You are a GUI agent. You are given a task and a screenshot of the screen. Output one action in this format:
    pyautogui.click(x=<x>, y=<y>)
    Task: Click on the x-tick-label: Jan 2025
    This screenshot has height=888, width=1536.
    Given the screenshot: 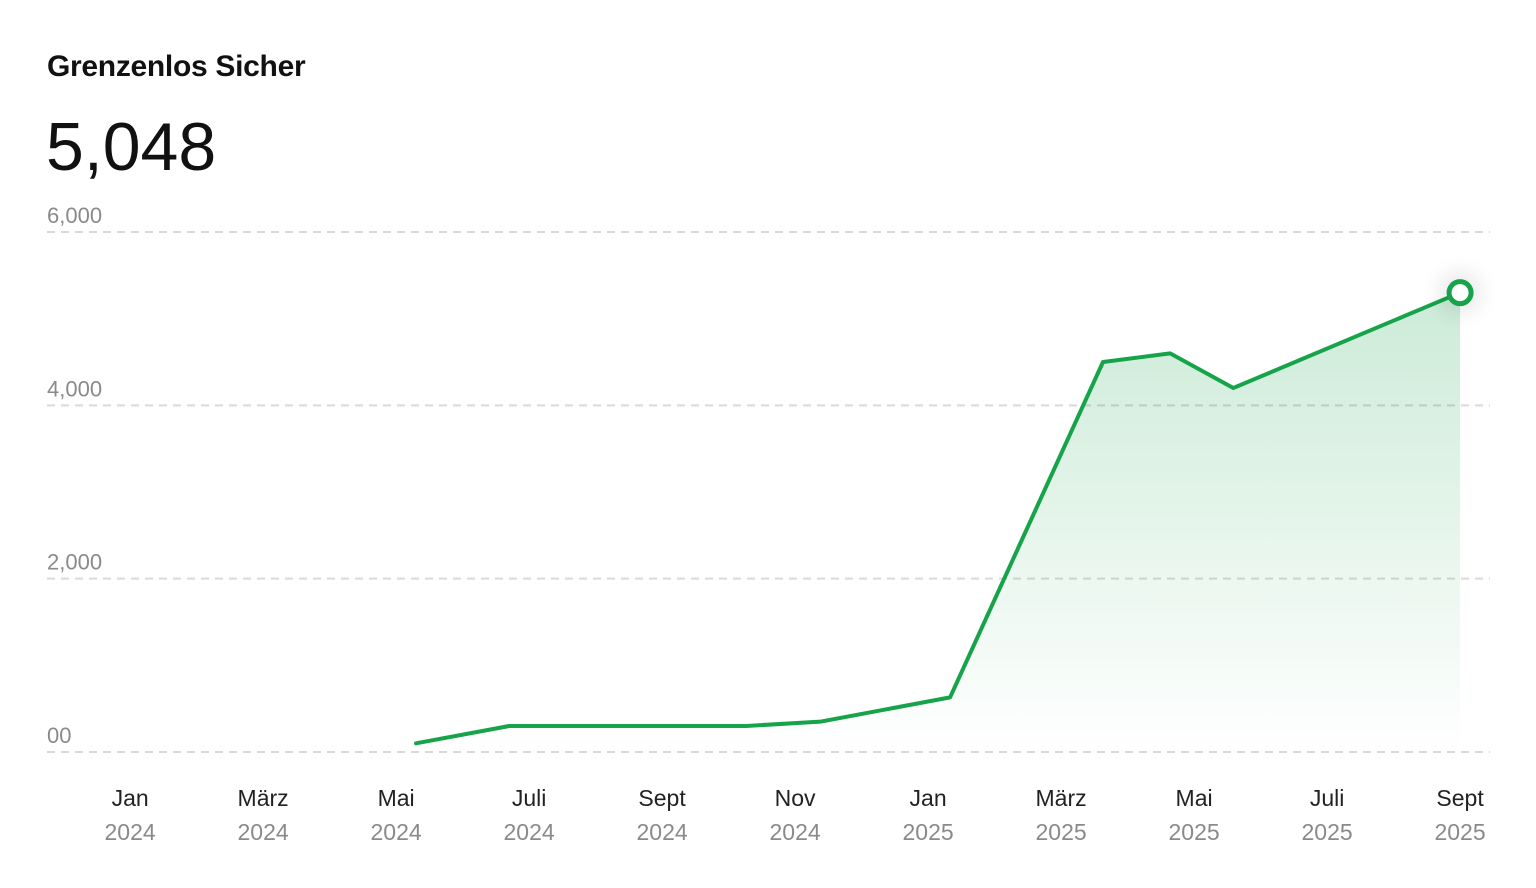 What is the action you would take?
    pyautogui.click(x=928, y=815)
    